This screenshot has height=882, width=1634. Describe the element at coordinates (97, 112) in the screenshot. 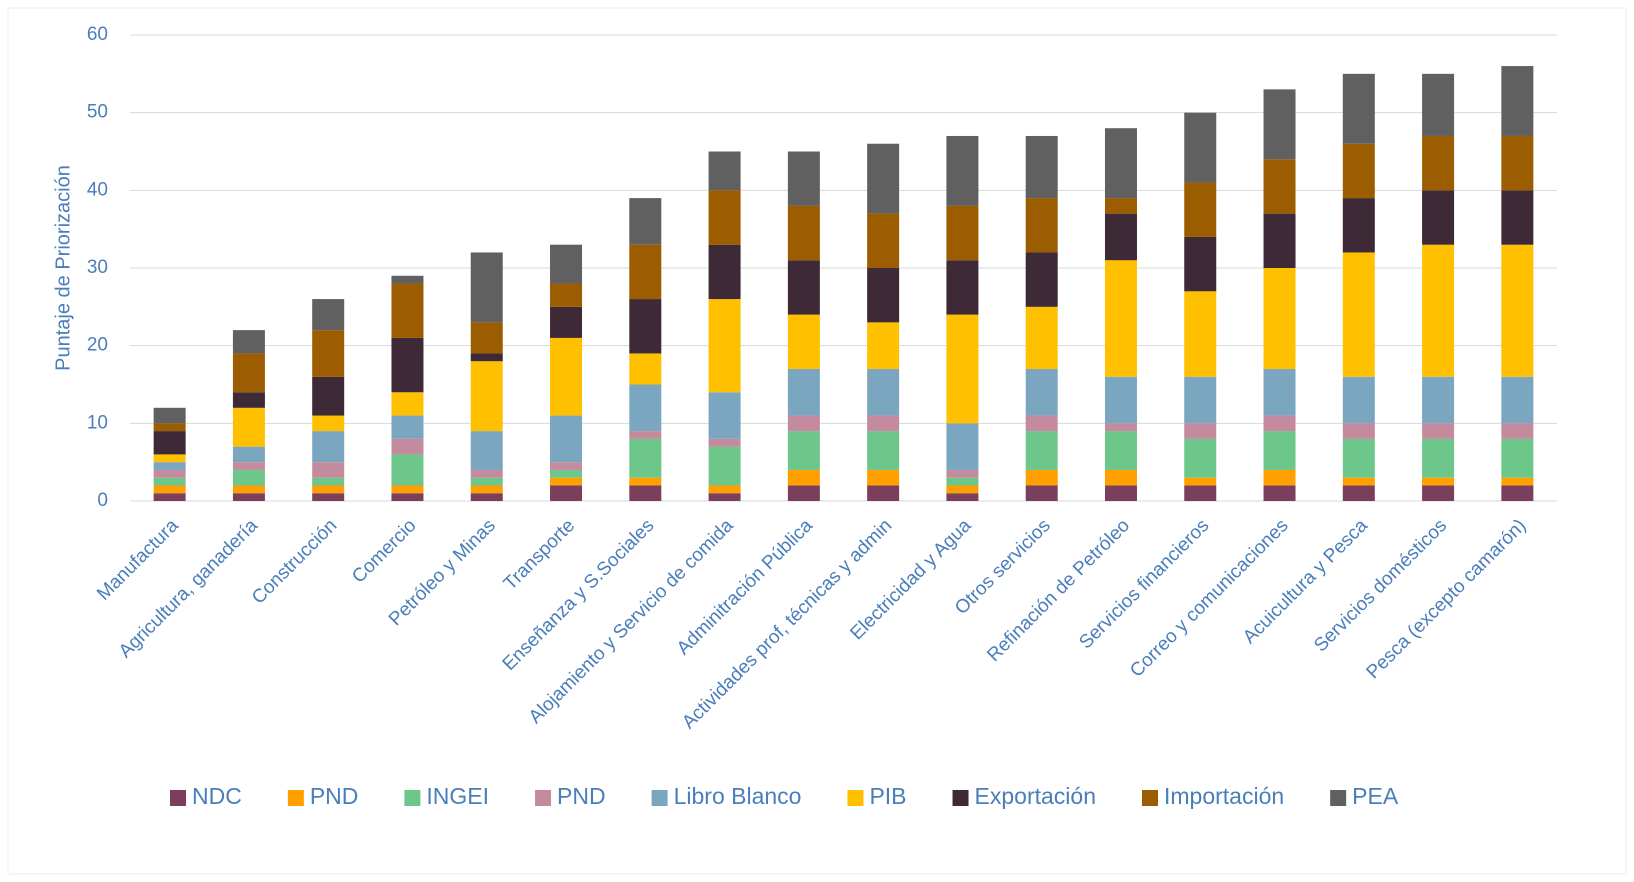

I see `y-tick-label: 50` at that location.